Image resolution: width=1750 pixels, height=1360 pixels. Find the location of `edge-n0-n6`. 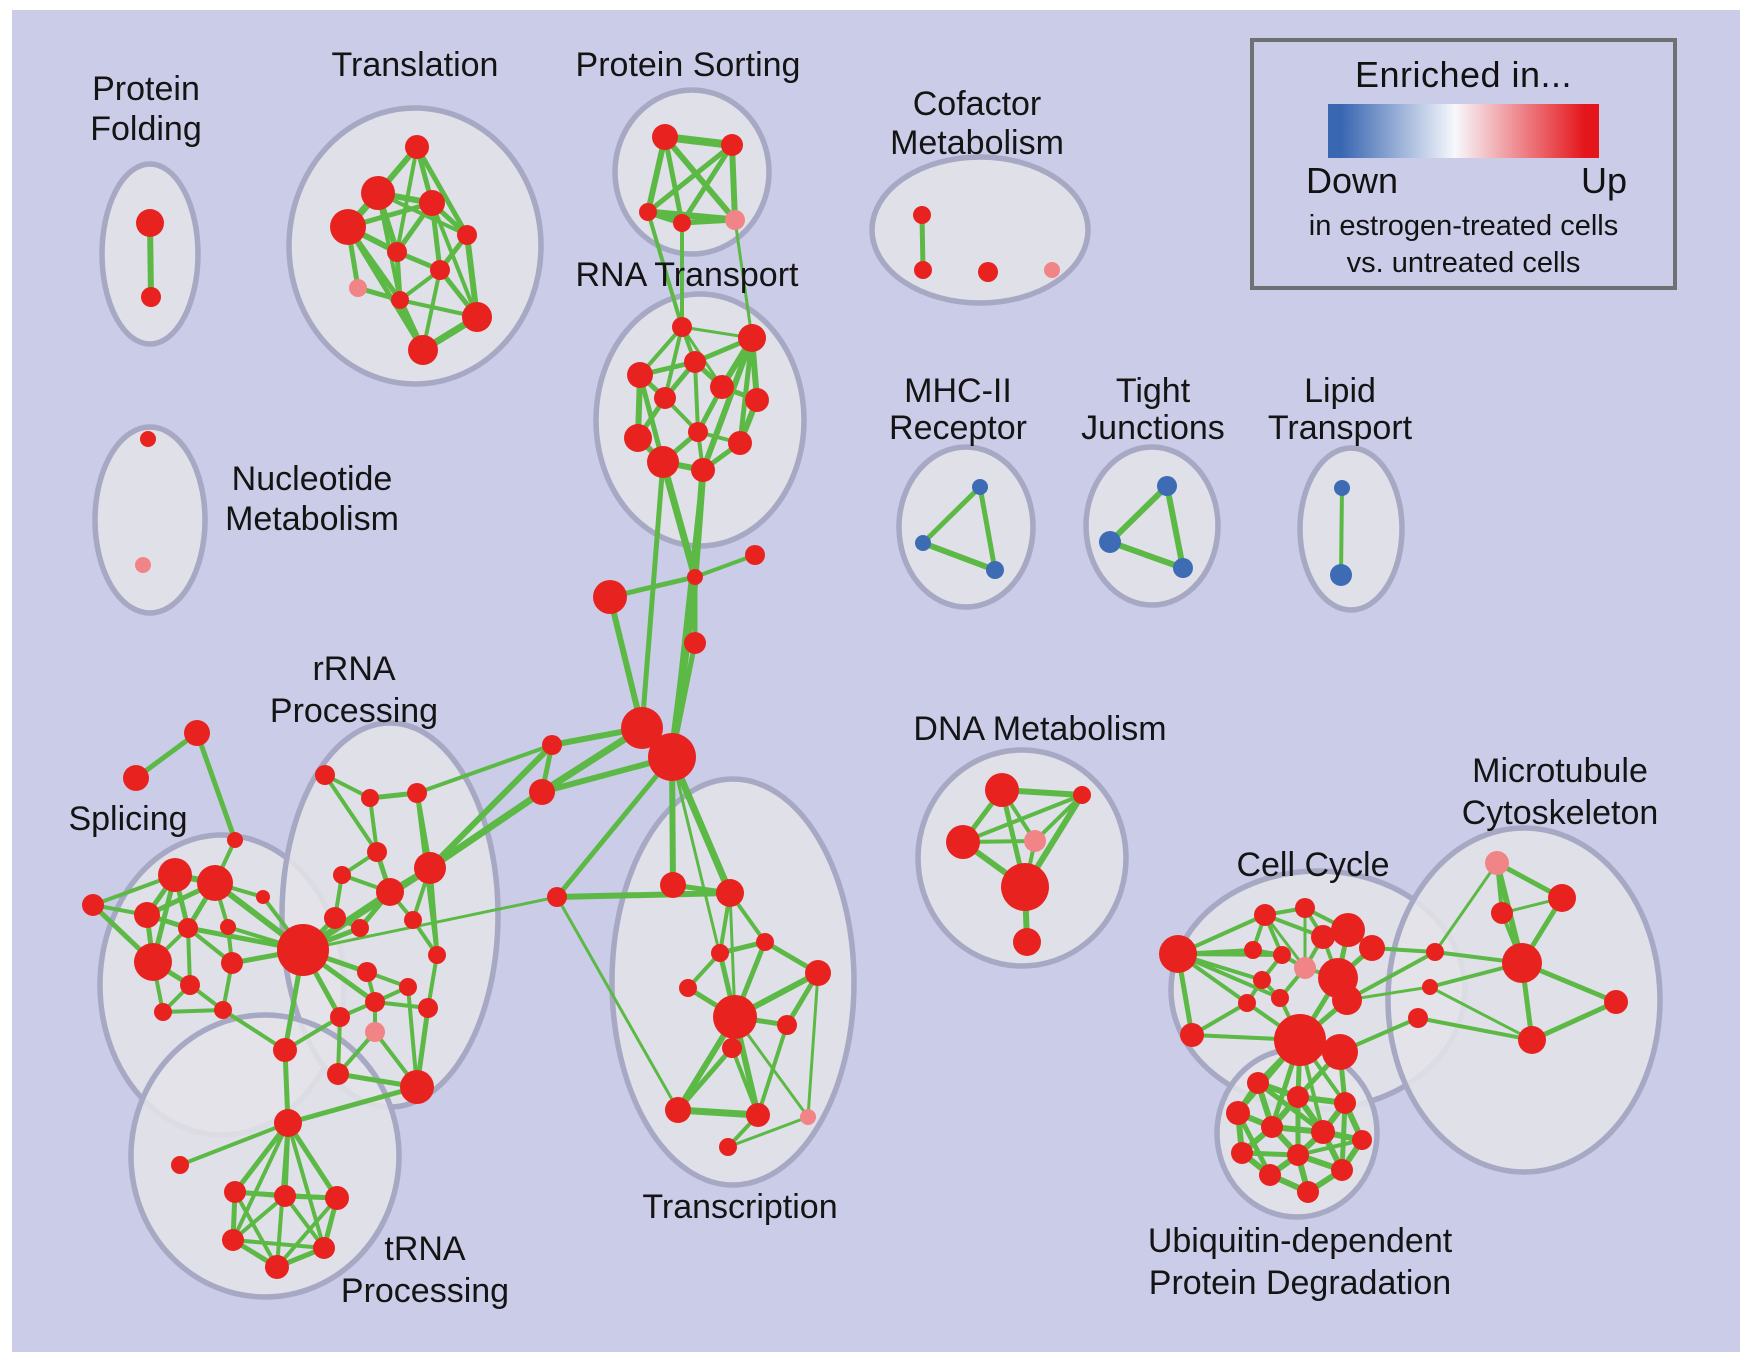

edge-n0-n6 is located at coordinates (306, 1185).